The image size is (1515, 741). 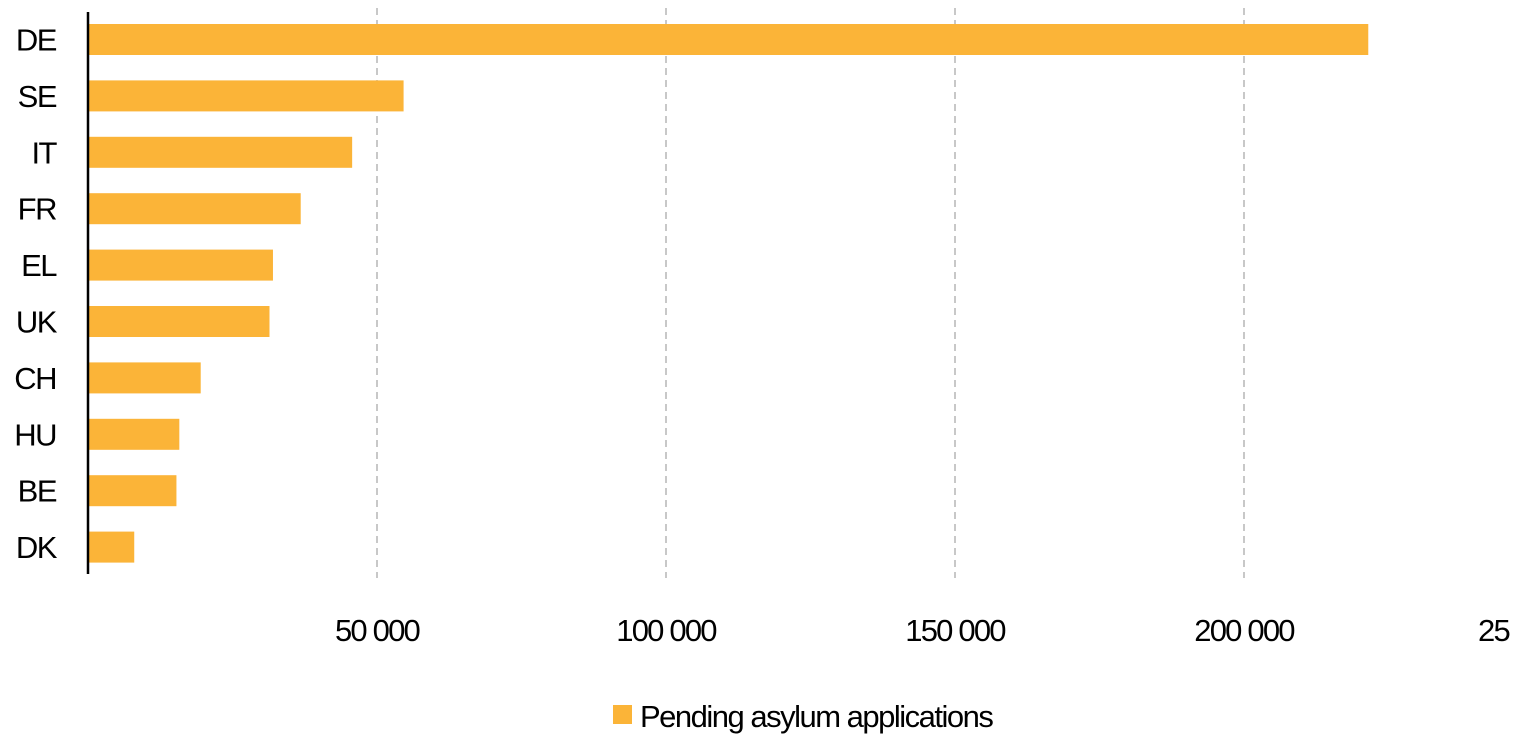 What do you see at coordinates (246, 96) in the screenshot?
I see `bar-se` at bounding box center [246, 96].